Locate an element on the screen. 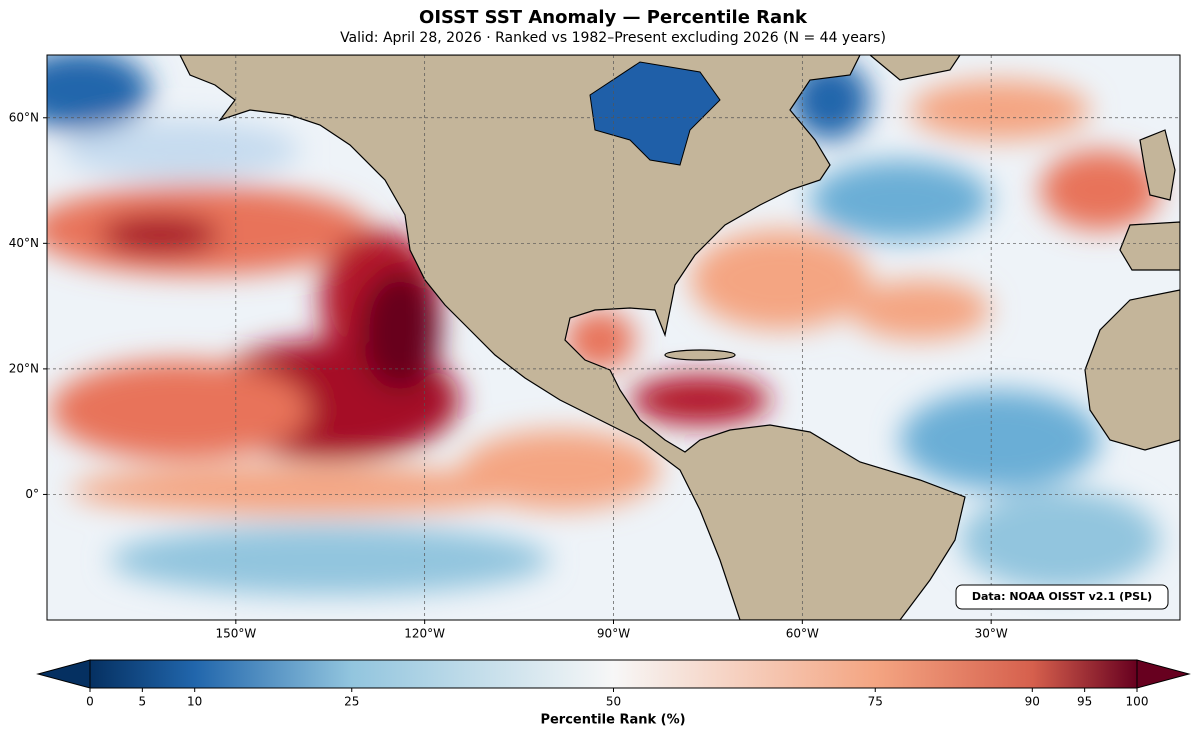  colorbar-tick-label: 5 is located at coordinates (143, 702).